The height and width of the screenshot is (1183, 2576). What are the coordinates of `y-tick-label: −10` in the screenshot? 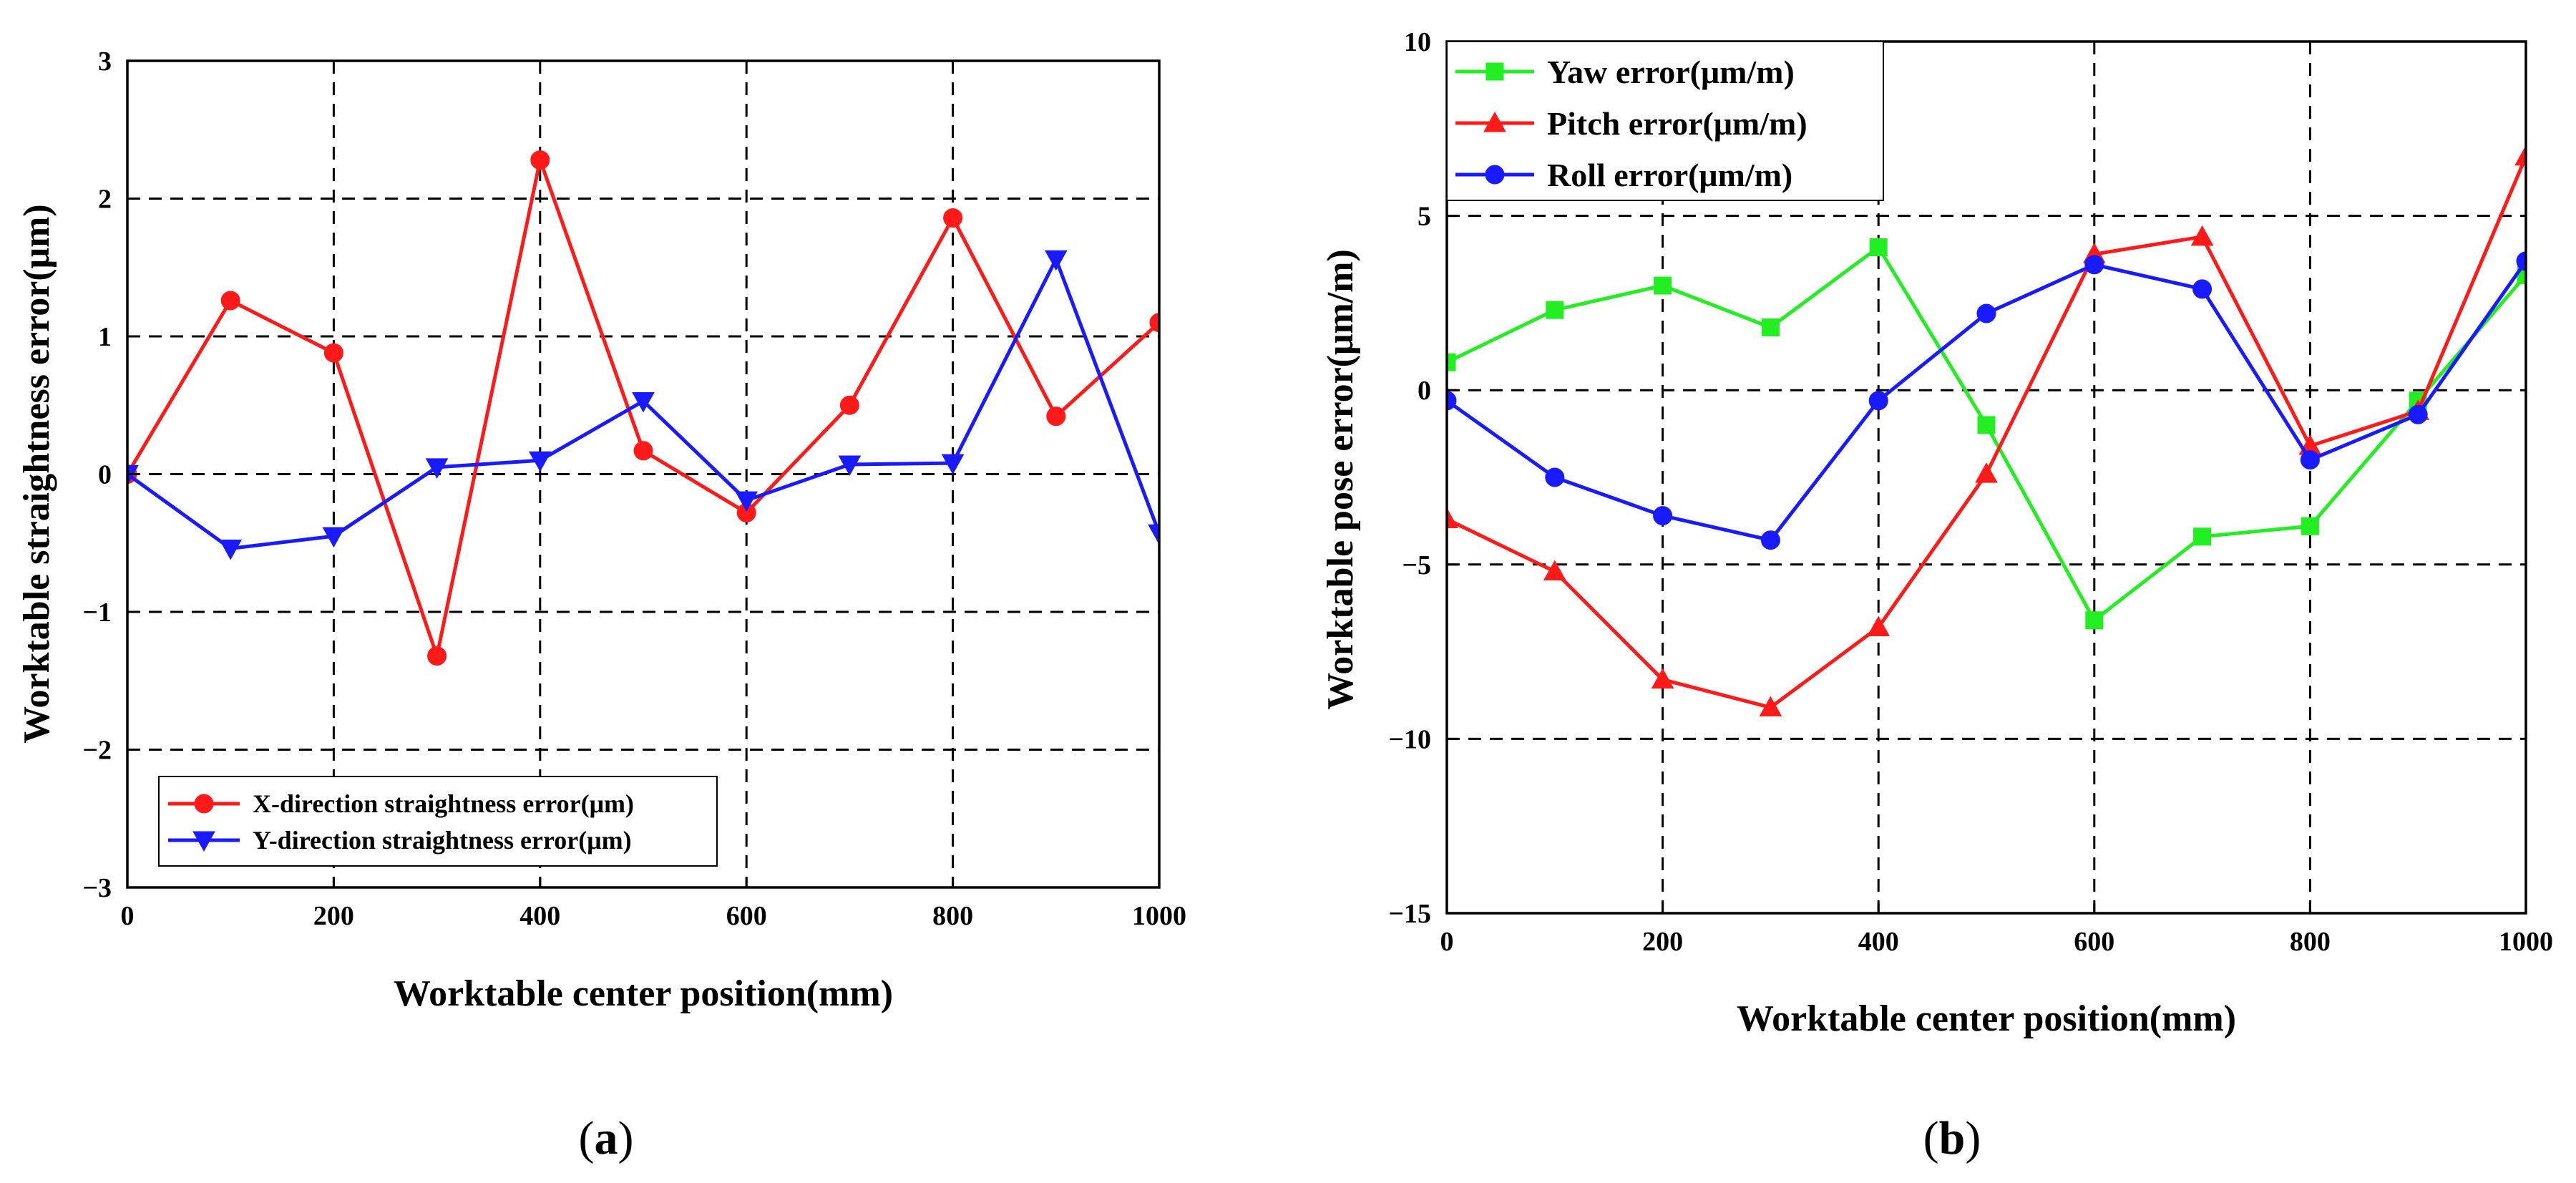 It's located at (1409, 739).